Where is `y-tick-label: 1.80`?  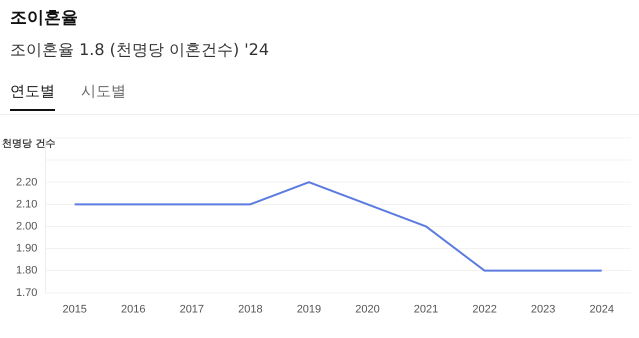 y-tick-label: 1.80 is located at coordinates (27, 270).